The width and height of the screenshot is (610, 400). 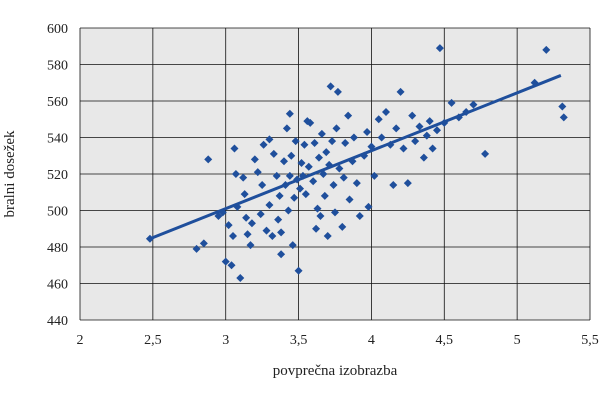 I want to click on x-axis-title: povprečna izobrazba, so click(x=335, y=371).